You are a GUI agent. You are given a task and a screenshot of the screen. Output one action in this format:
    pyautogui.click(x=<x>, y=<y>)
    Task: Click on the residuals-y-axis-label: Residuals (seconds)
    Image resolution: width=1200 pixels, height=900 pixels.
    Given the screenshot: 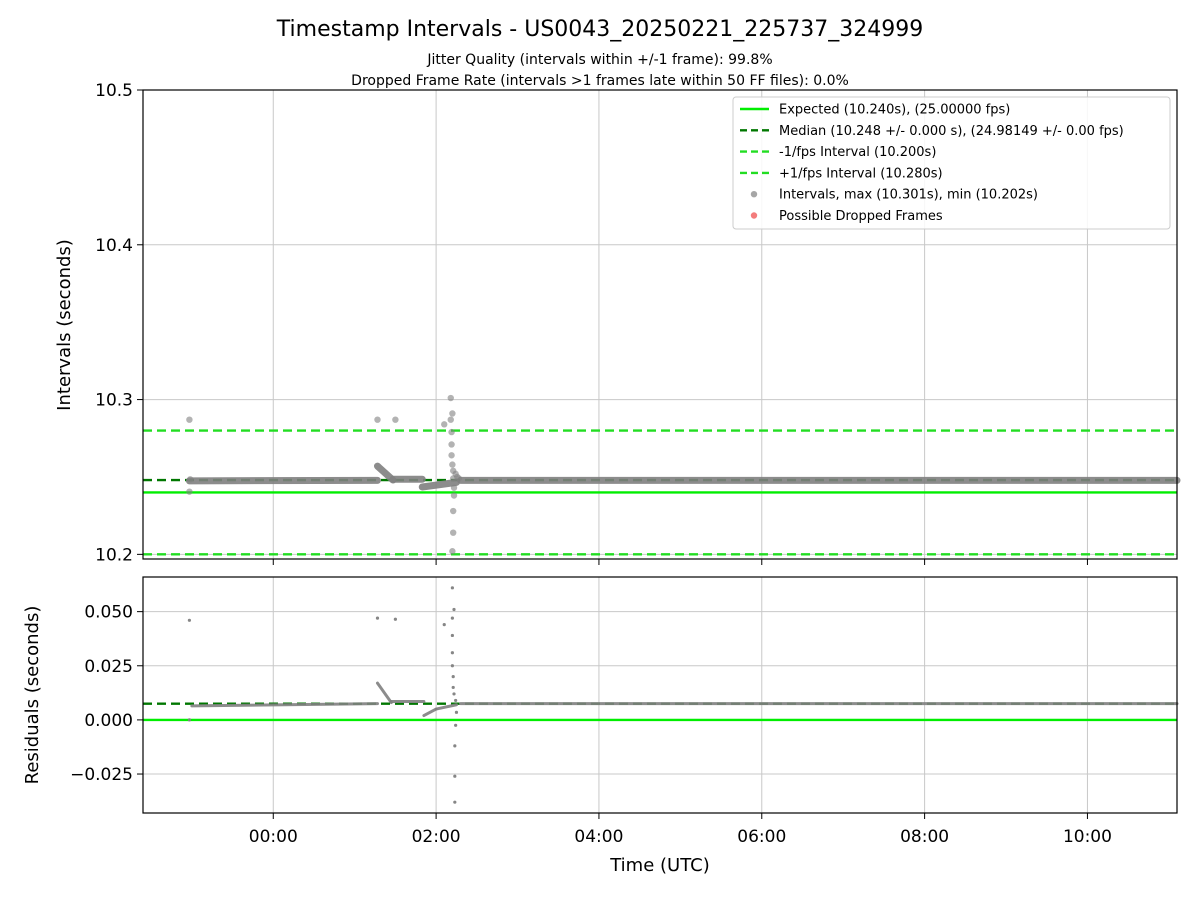 What is the action you would take?
    pyautogui.click(x=32, y=695)
    